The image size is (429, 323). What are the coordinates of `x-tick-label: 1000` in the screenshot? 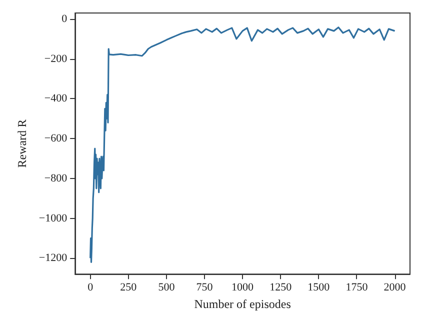 It's located at (243, 288).